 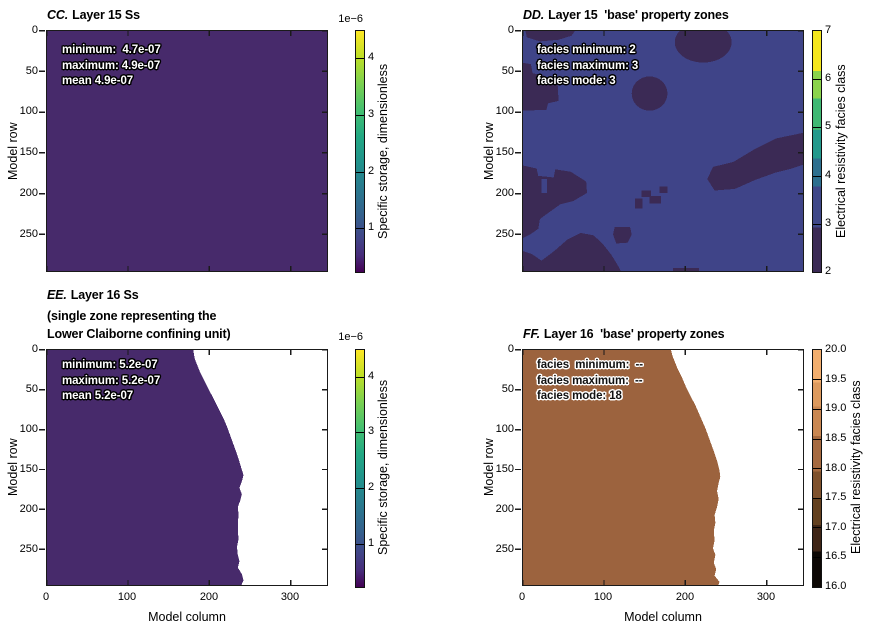 What do you see at coordinates (360, 151) in the screenshot?
I see `cc-colorbar` at bounding box center [360, 151].